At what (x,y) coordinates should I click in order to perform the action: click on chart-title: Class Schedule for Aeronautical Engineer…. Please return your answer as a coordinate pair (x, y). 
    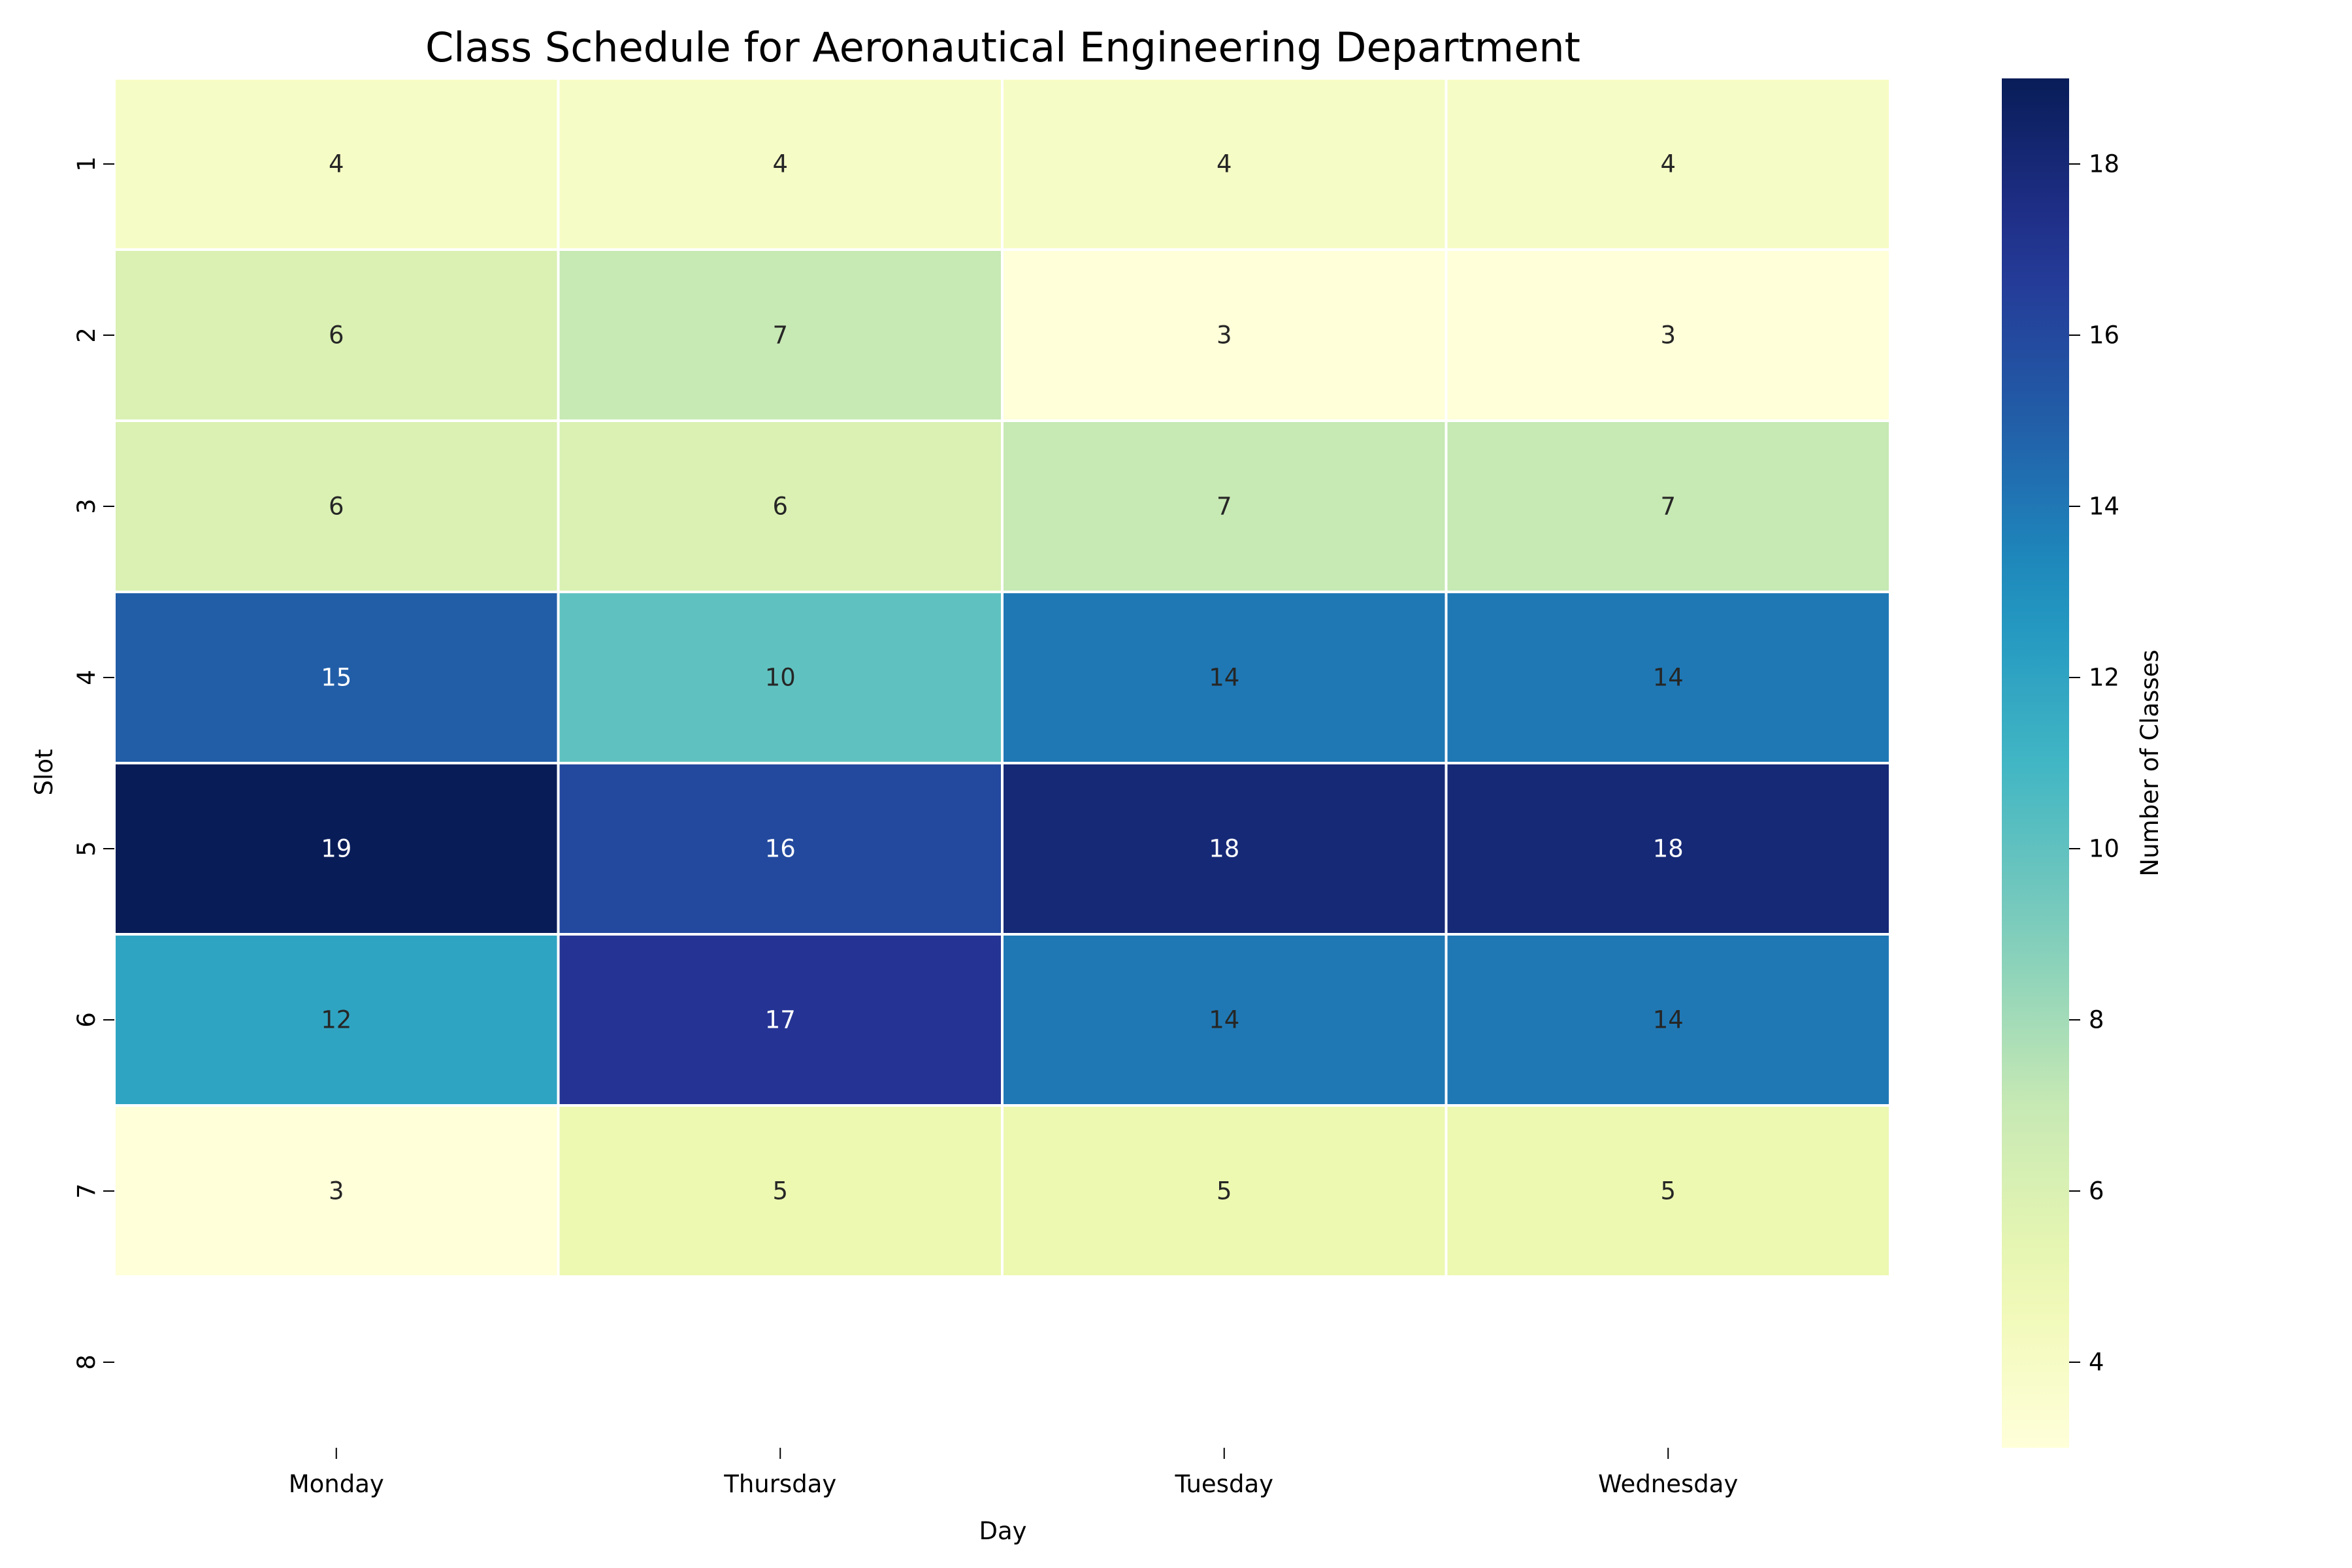
    Looking at the image, I should click on (1002, 47).